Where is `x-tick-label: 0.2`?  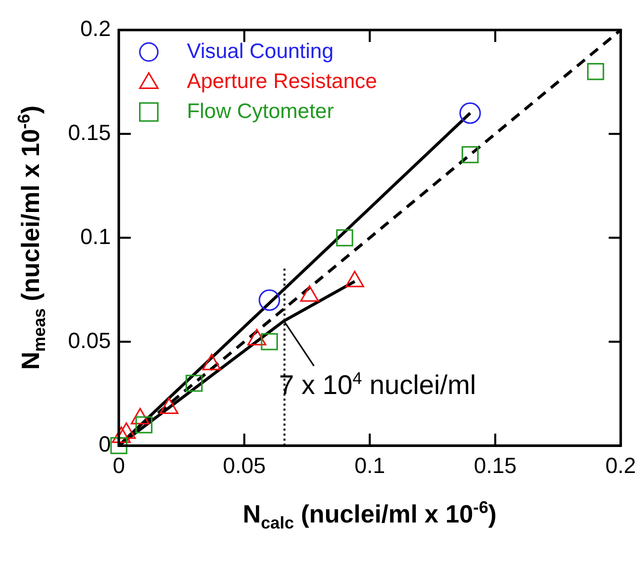
x-tick-label: 0.2 is located at coordinates (620, 465).